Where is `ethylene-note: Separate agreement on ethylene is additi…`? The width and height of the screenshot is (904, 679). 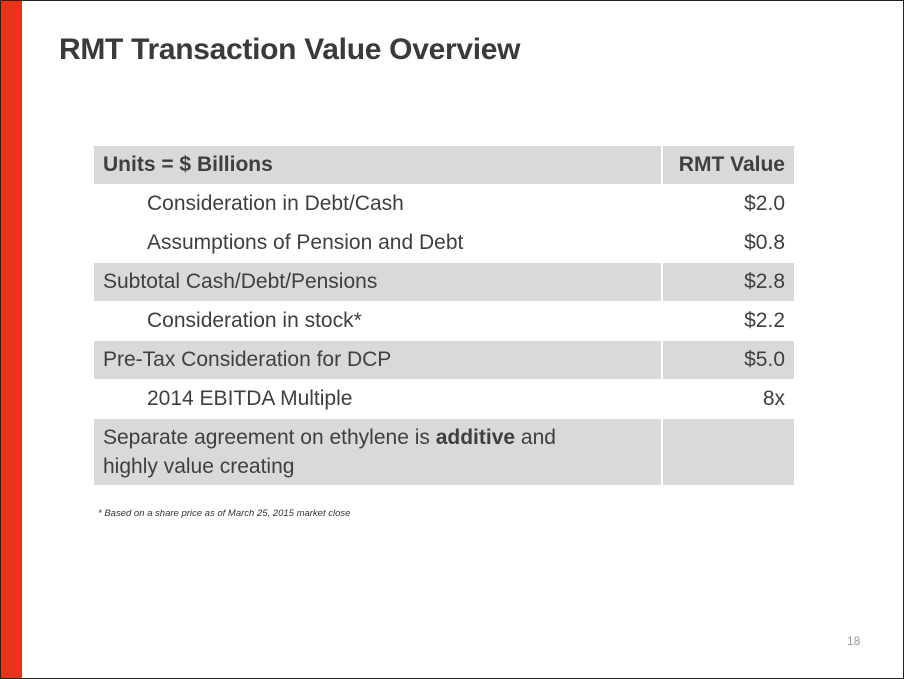
ethylene-note: Separate agreement on ethylene is additi… is located at coordinates (378, 452).